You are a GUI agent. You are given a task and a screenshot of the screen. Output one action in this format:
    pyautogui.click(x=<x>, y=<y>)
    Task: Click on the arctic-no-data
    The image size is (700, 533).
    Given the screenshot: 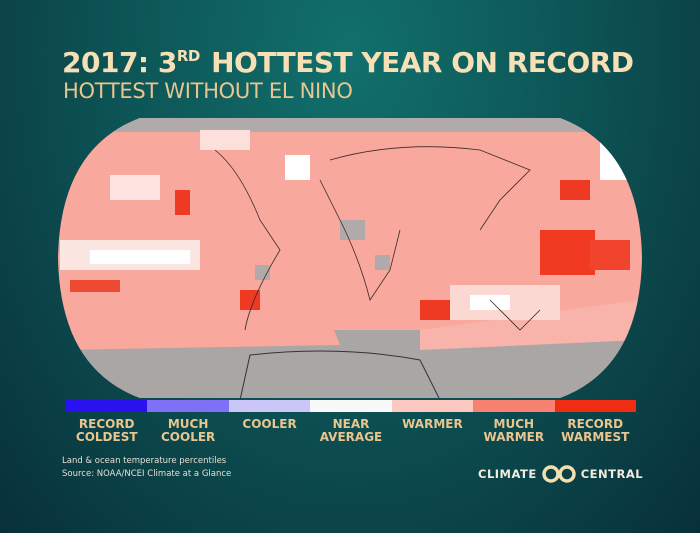 What is the action you would take?
    pyautogui.click(x=350, y=125)
    